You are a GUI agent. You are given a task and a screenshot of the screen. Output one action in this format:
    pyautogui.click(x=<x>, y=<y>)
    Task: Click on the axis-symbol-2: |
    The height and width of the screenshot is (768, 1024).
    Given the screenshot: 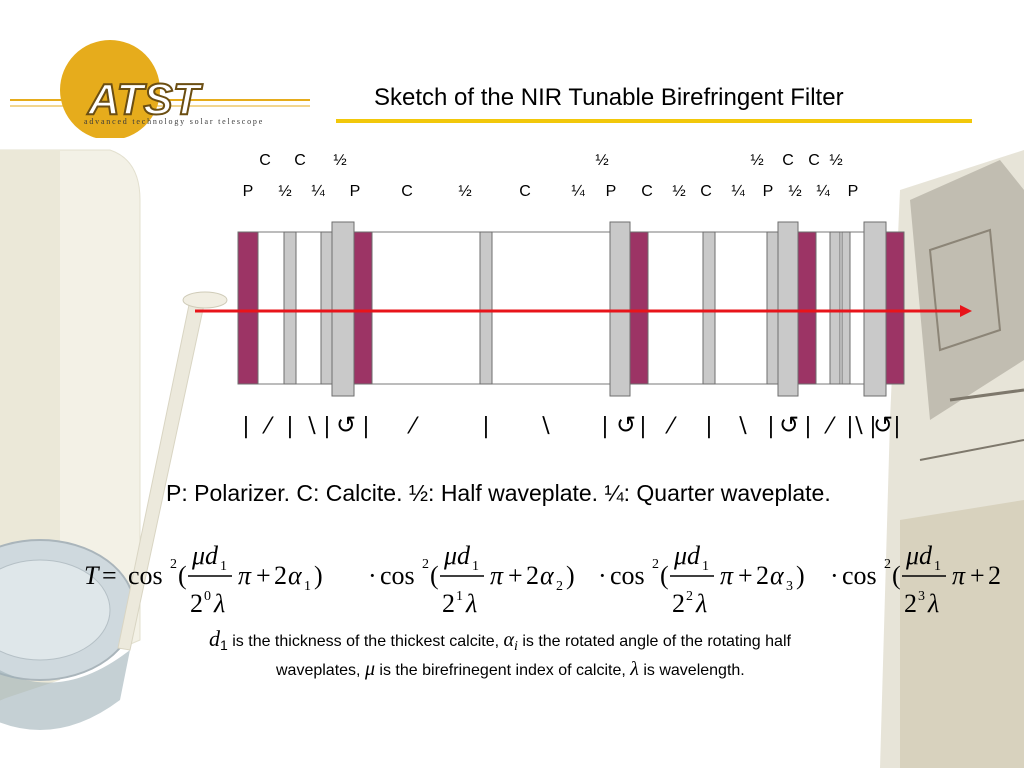 What is the action you would take?
    pyautogui.click(x=289, y=426)
    